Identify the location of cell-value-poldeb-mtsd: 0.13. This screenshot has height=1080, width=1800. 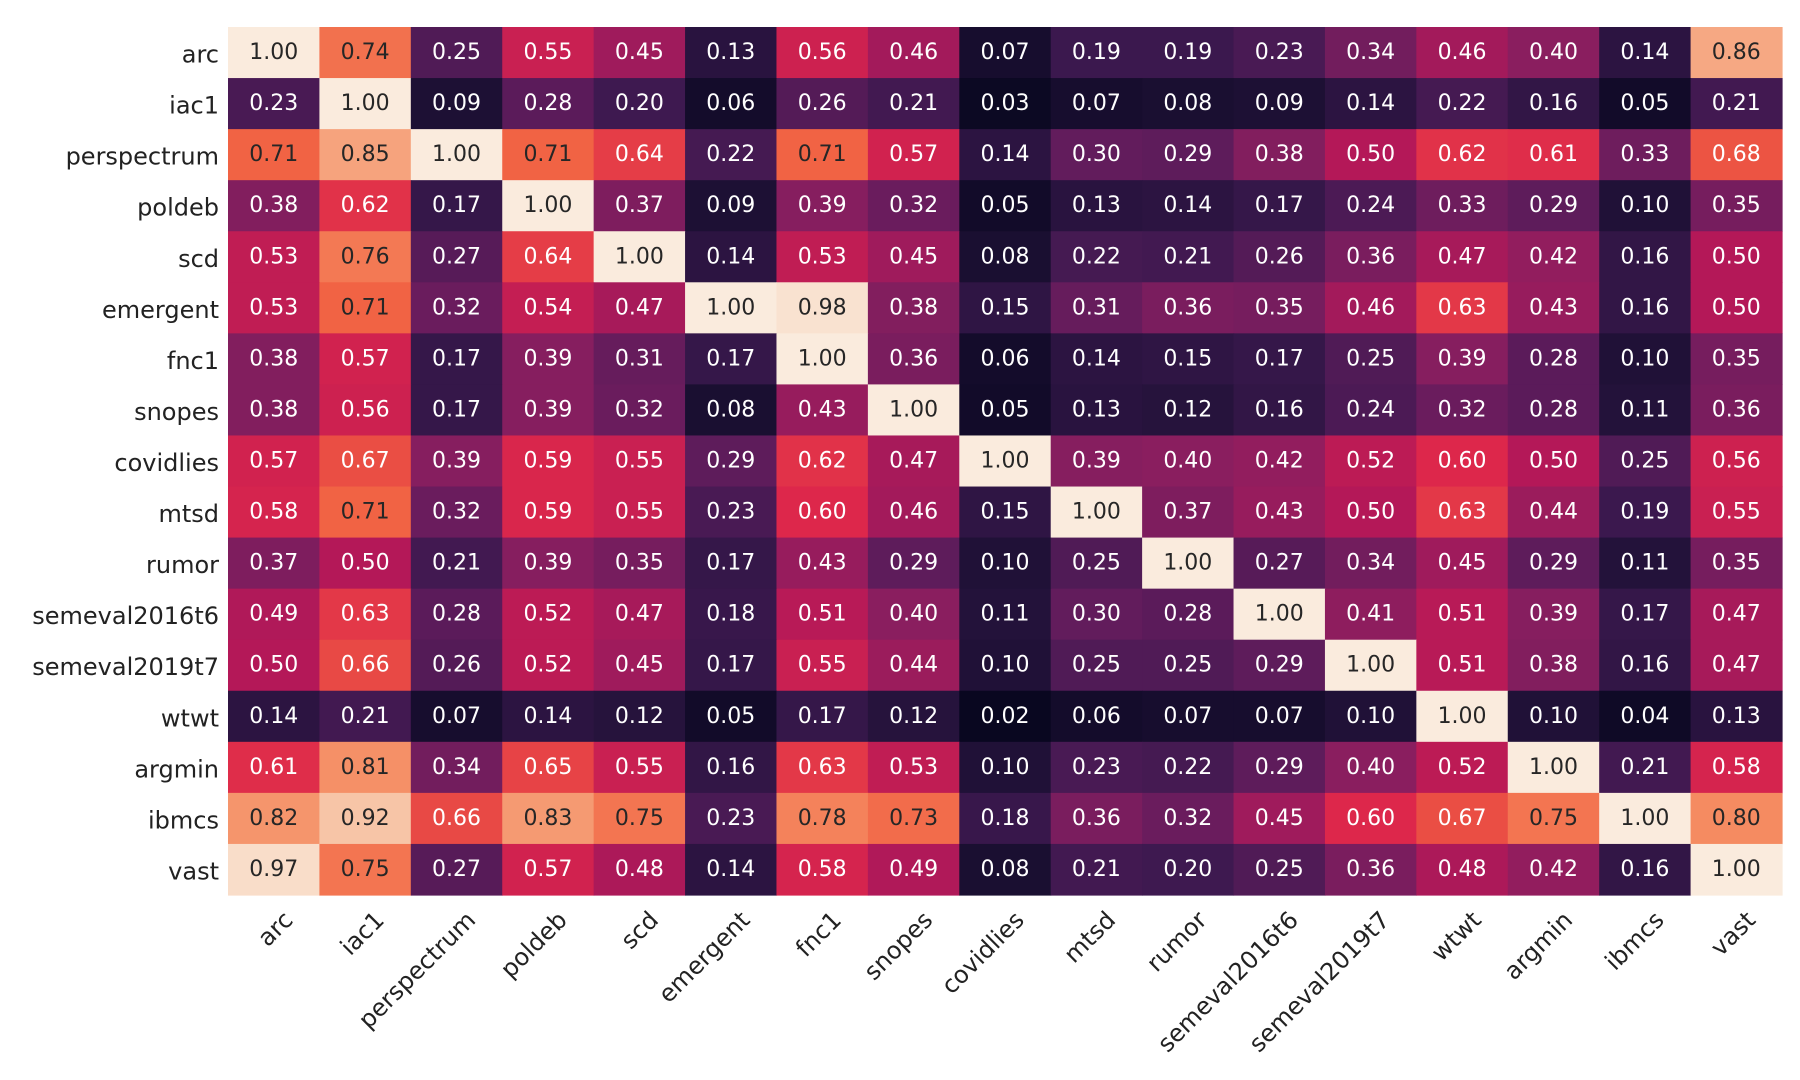
(1096, 205).